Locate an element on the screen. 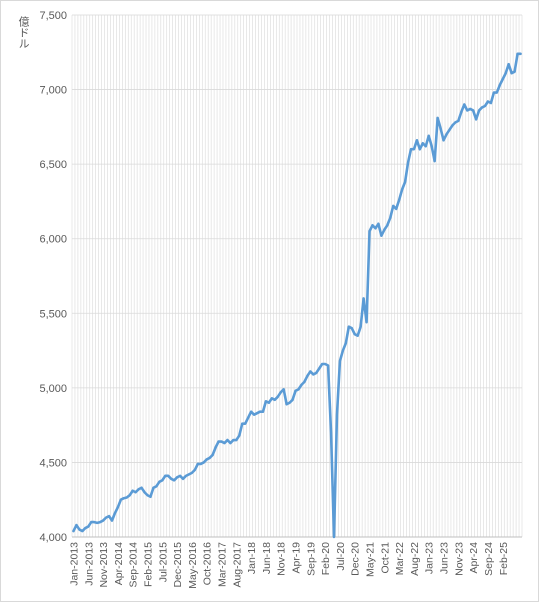 Image resolution: width=539 pixels, height=606 pixels. x-tick-label: Jun-18 is located at coordinates (267, 558).